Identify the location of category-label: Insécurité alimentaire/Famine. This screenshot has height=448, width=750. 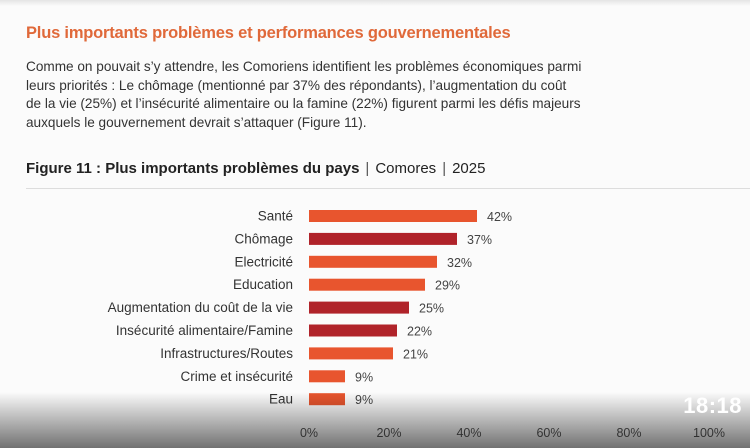
(204, 330).